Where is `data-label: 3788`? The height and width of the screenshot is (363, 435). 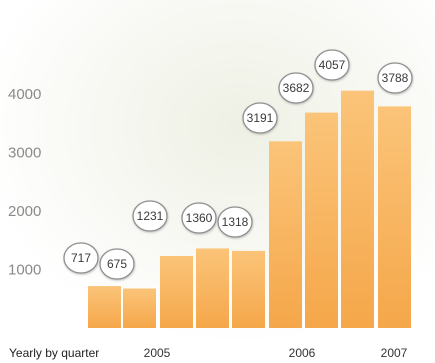
data-label: 3788 is located at coordinates (395, 78).